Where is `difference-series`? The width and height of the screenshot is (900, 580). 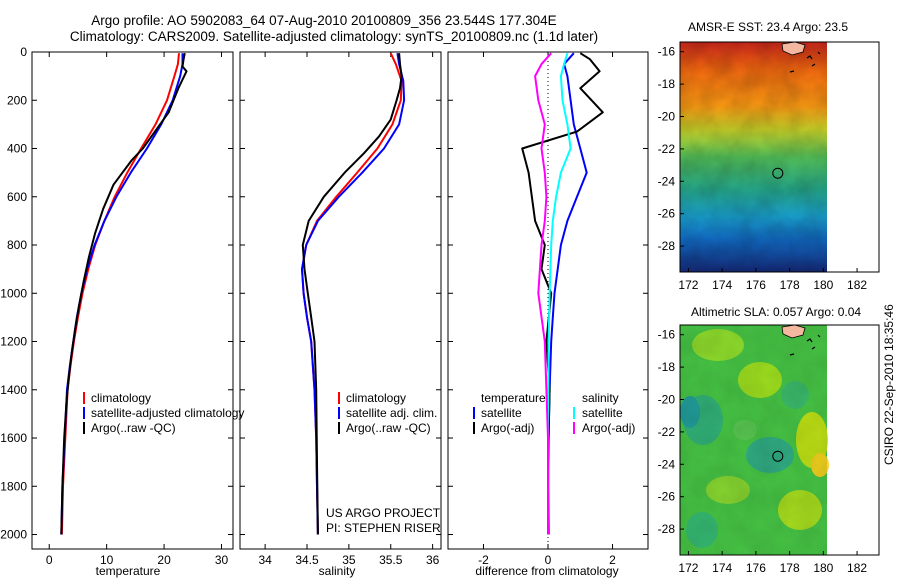
difference-series is located at coordinates (562, 293).